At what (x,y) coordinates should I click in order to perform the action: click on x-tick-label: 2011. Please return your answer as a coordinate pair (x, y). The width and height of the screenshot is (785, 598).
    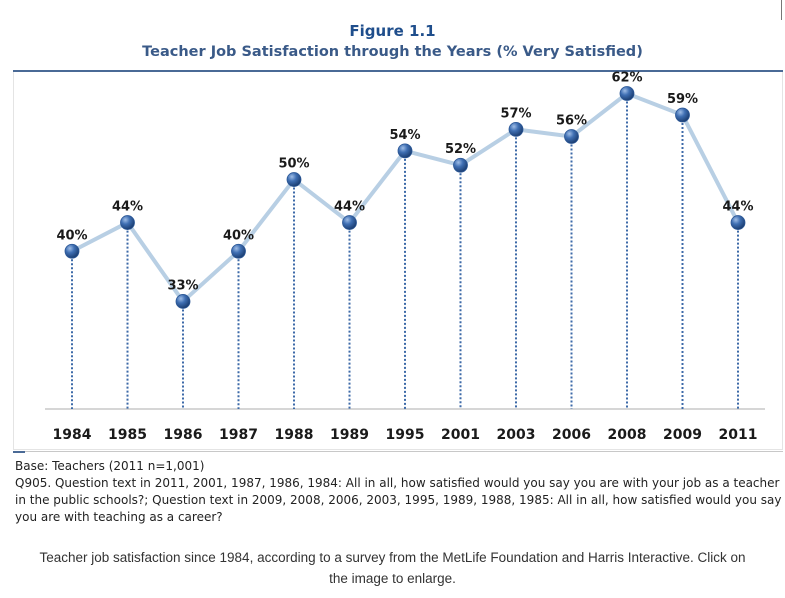
    Looking at the image, I should click on (738, 435).